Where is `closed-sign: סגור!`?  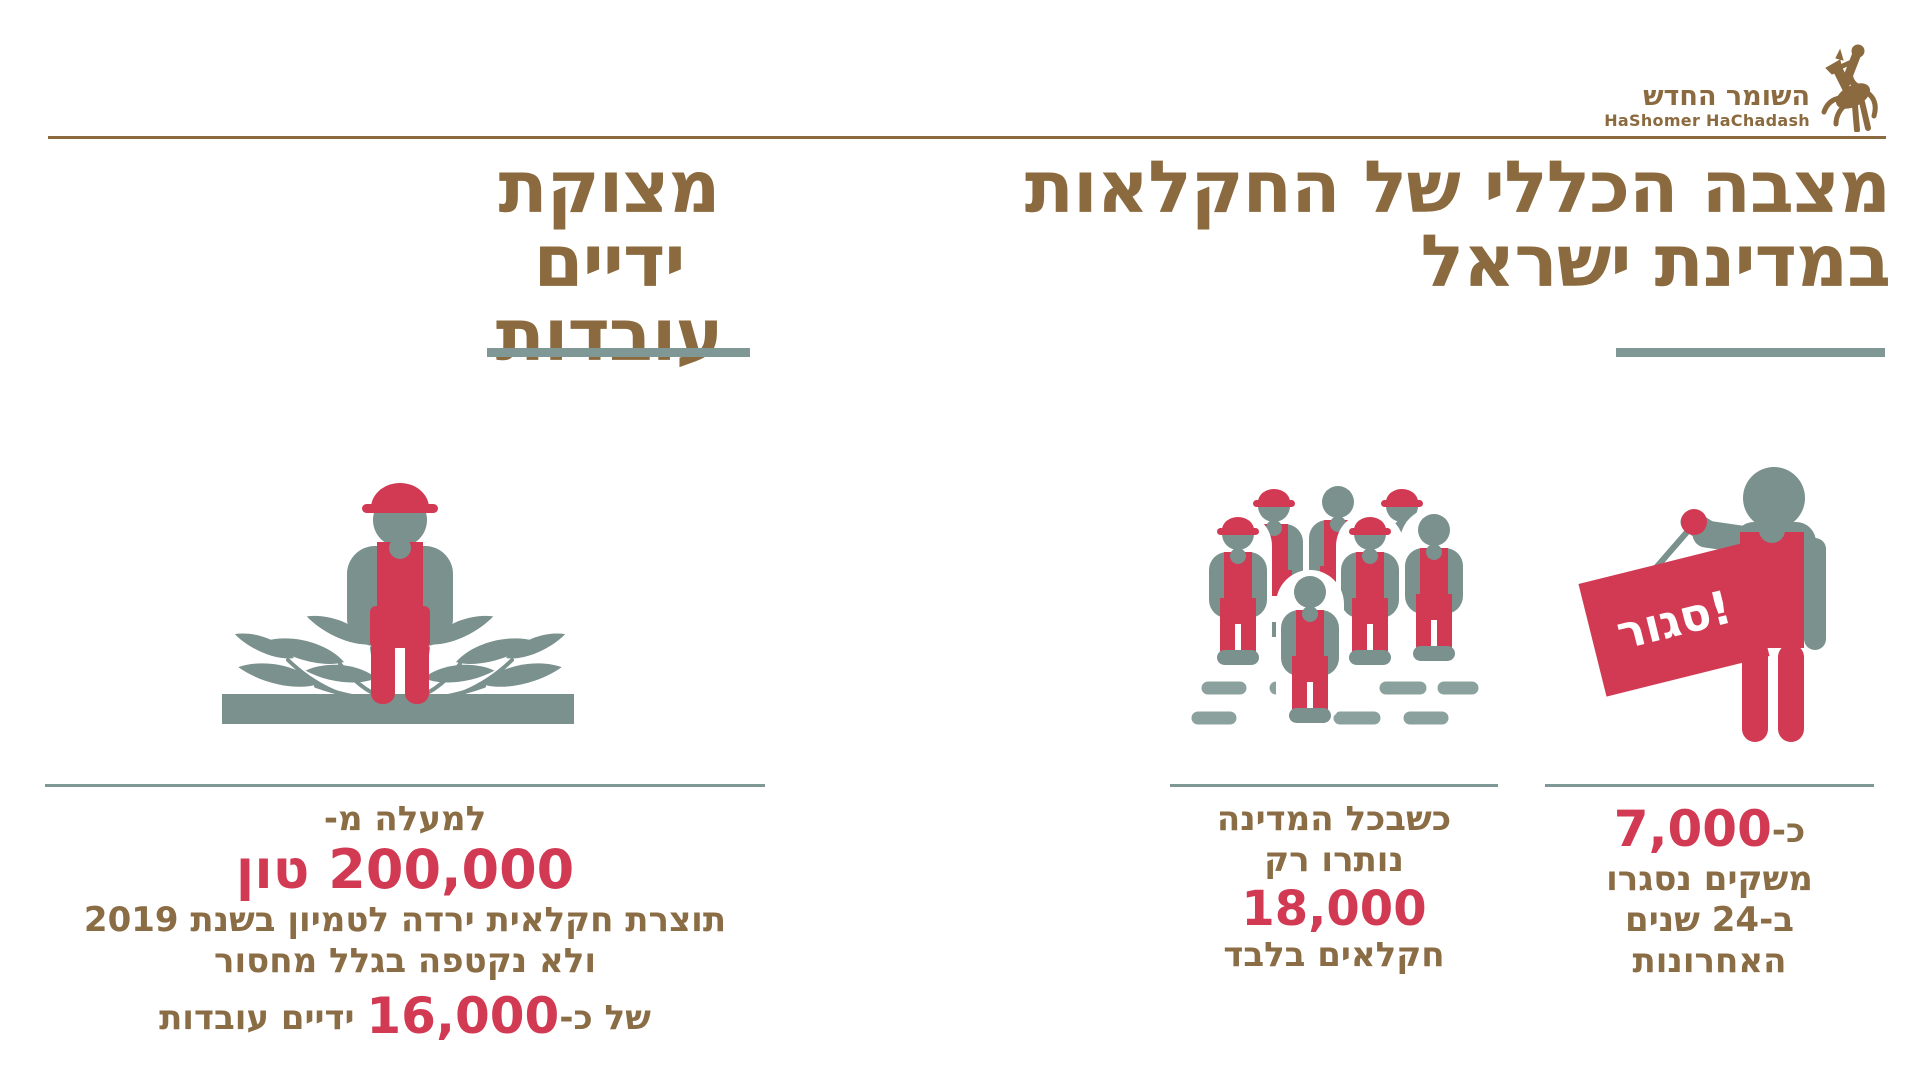
closed-sign: סגור! is located at coordinates (1674, 620).